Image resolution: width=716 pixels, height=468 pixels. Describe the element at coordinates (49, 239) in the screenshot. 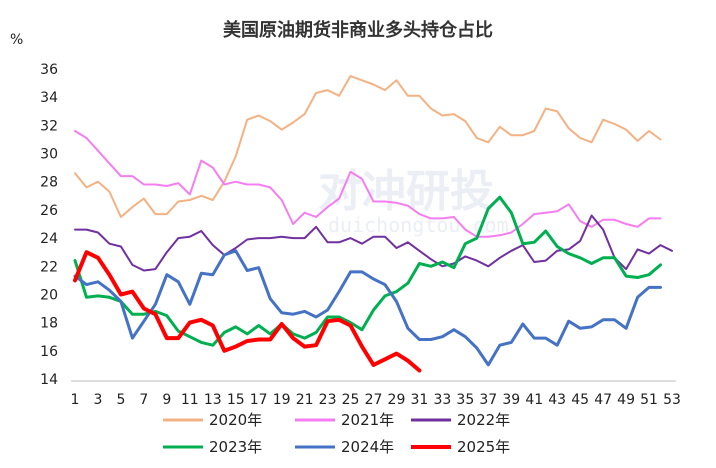

I see `y-tick-label: 24` at that location.